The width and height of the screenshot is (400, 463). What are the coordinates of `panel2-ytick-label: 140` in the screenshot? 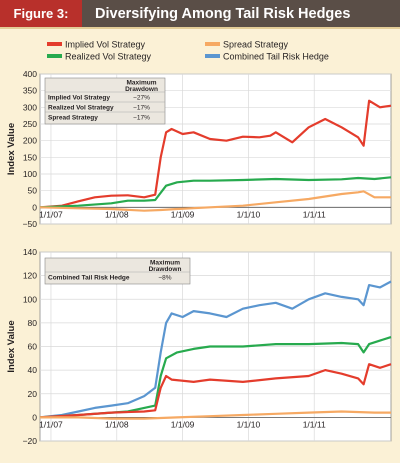 It's located at (30, 252).